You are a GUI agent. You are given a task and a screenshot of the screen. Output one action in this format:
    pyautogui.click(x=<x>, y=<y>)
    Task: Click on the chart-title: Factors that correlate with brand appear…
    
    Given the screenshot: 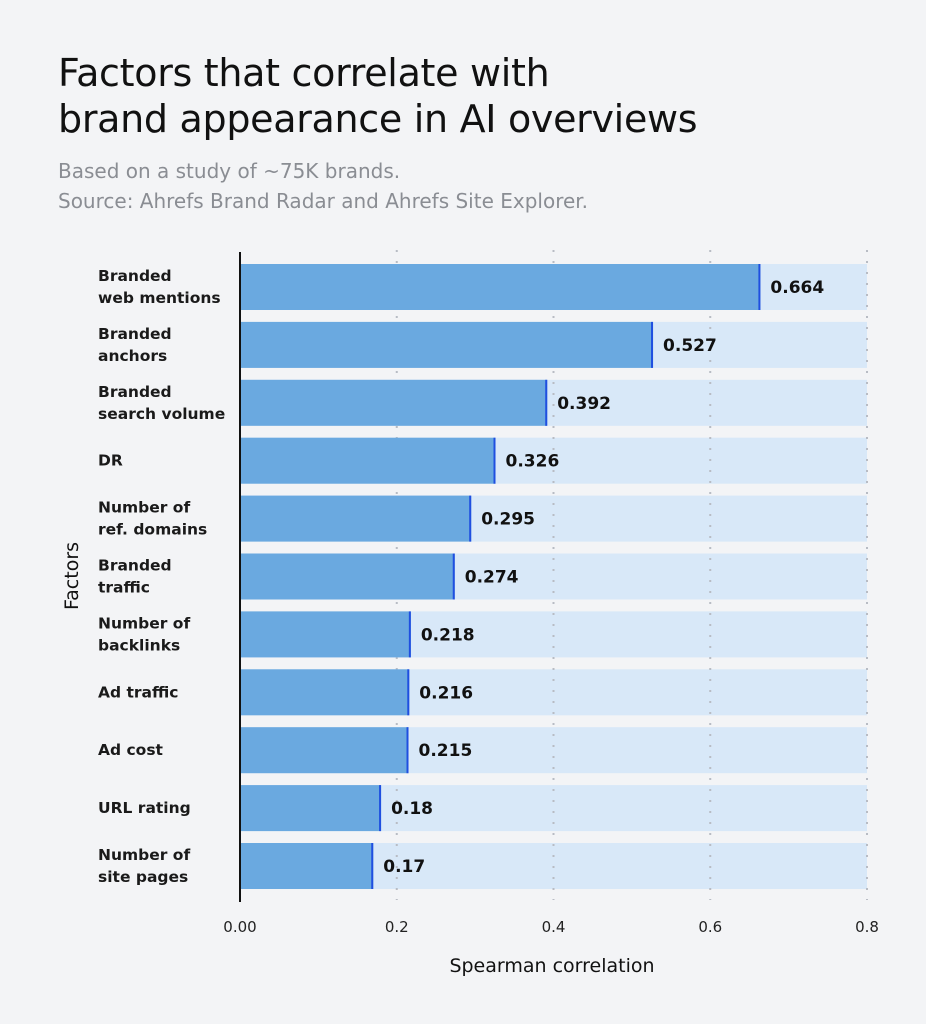 What is the action you would take?
    pyautogui.click(x=378, y=96)
    